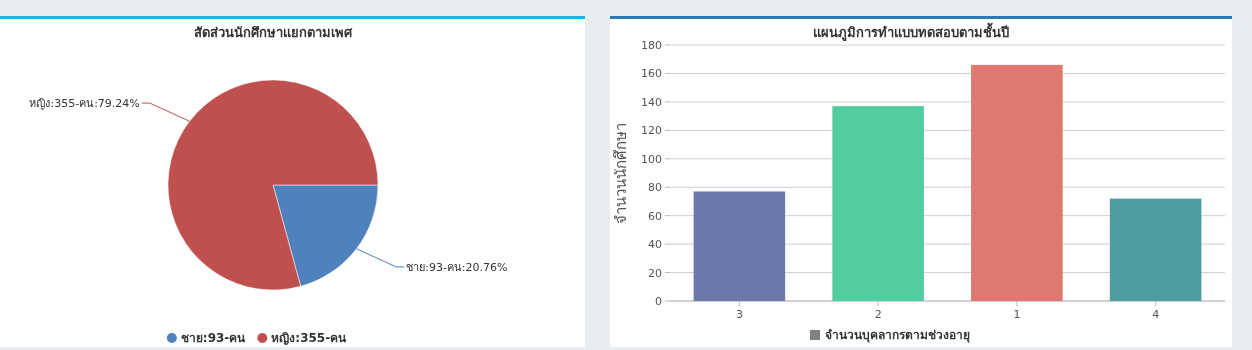  I want to click on legend-label: ชาย:93-คน, so click(213, 338).